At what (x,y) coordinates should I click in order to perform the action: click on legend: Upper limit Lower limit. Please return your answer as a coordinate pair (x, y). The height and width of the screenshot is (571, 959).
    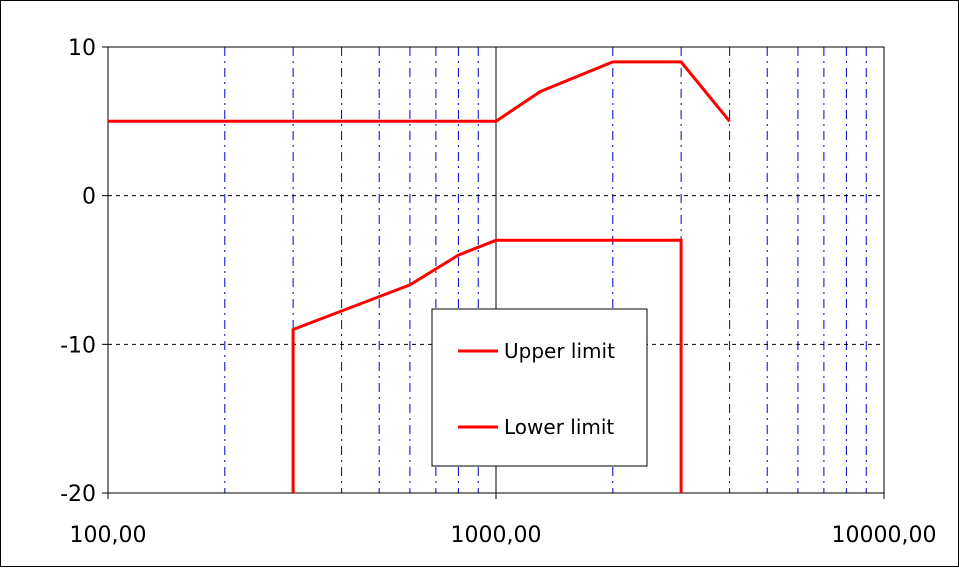
    Looking at the image, I should click on (539, 387).